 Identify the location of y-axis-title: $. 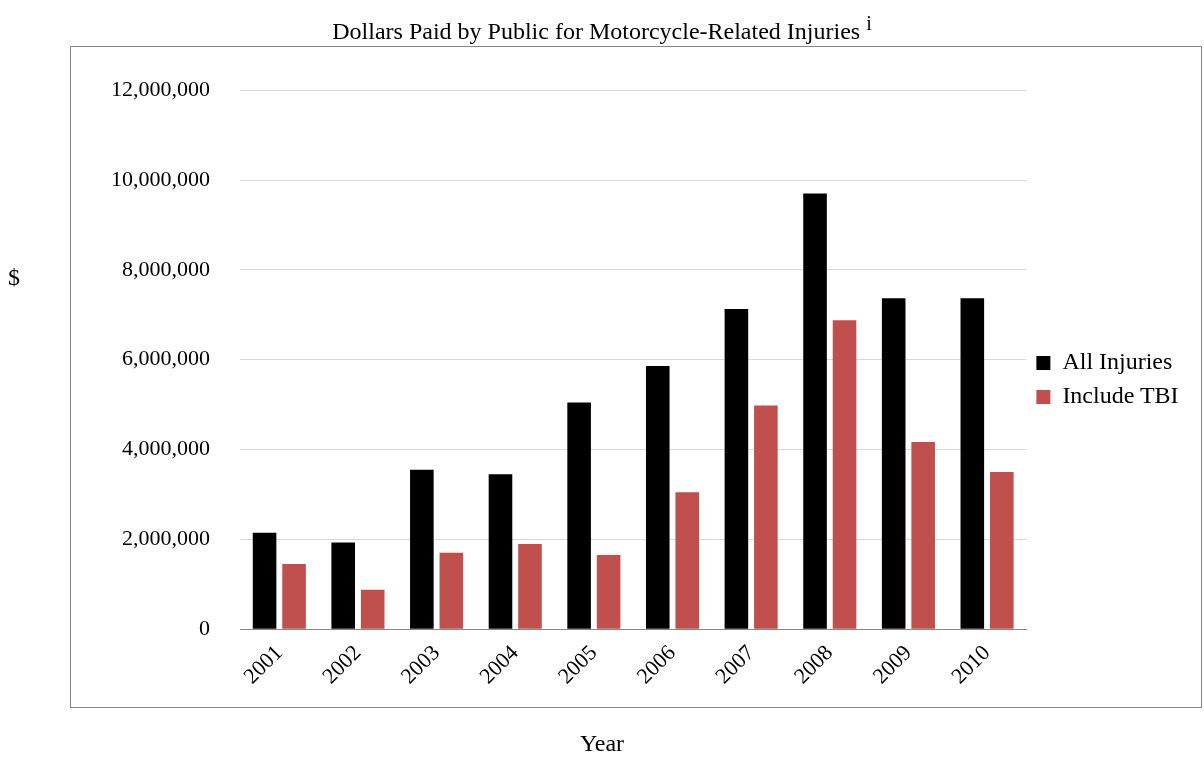
(14, 277).